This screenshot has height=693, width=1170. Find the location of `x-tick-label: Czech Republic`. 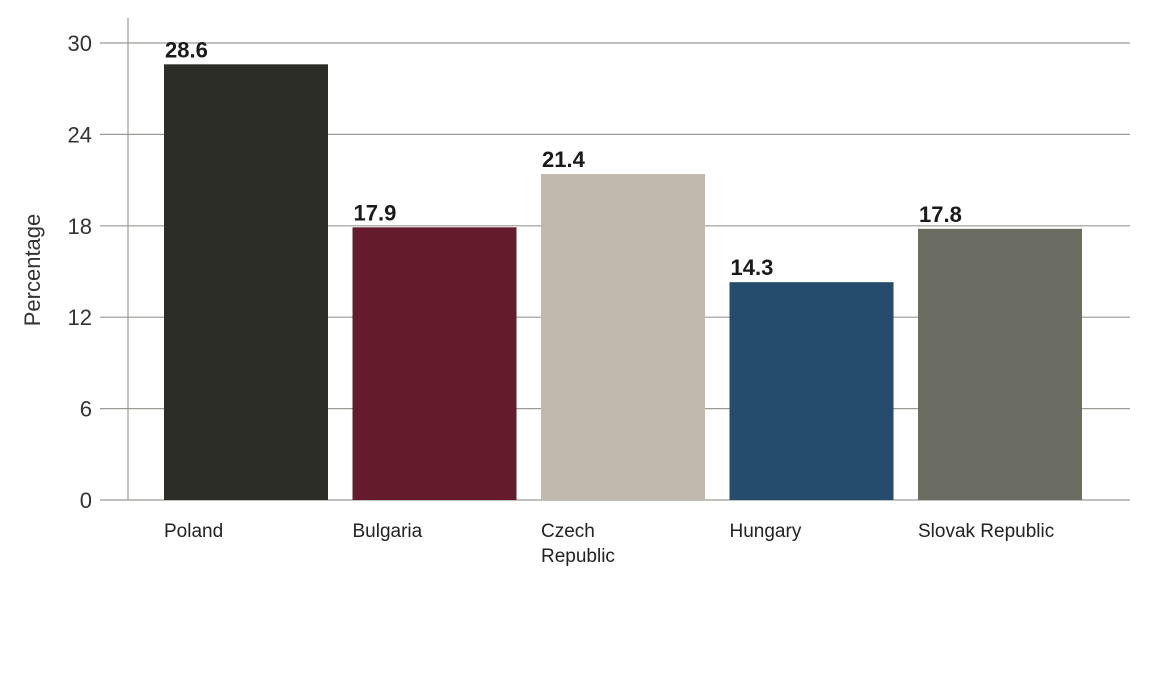

x-tick-label: Czech Republic is located at coordinates (578, 544).